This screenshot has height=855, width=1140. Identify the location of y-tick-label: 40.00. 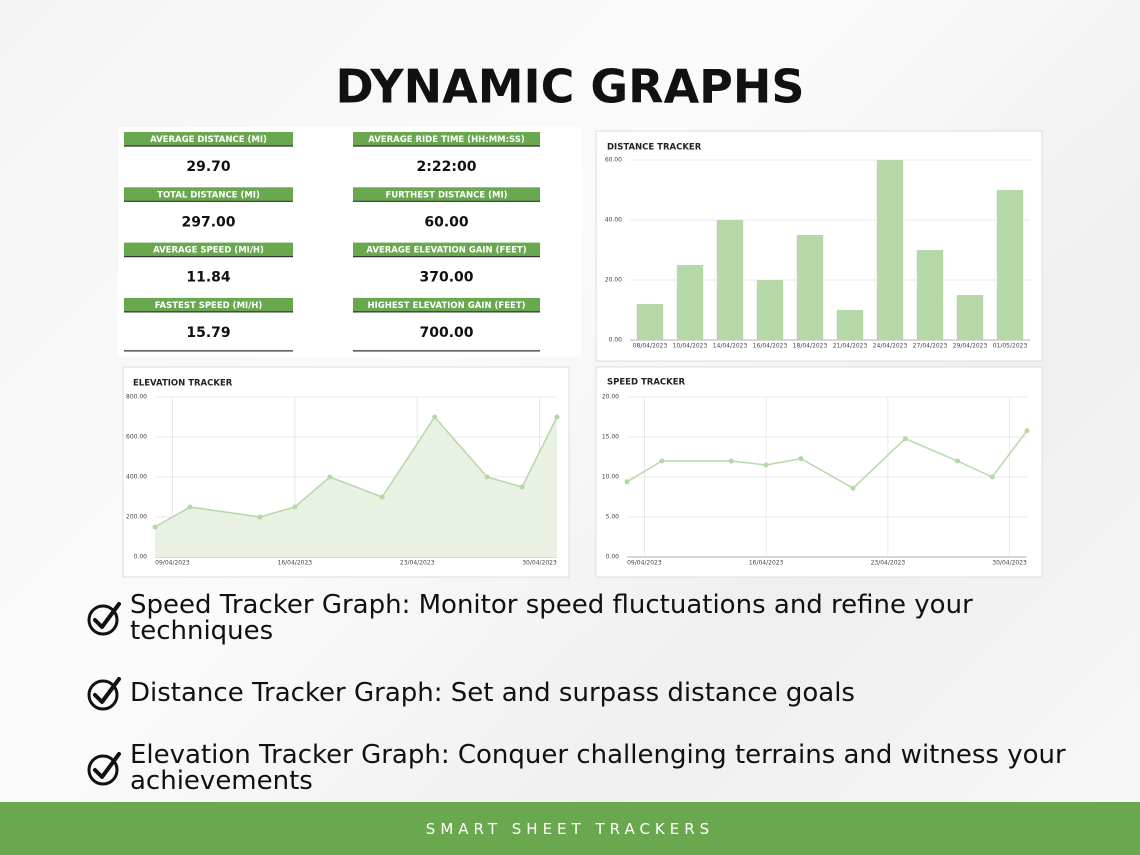
(613, 220).